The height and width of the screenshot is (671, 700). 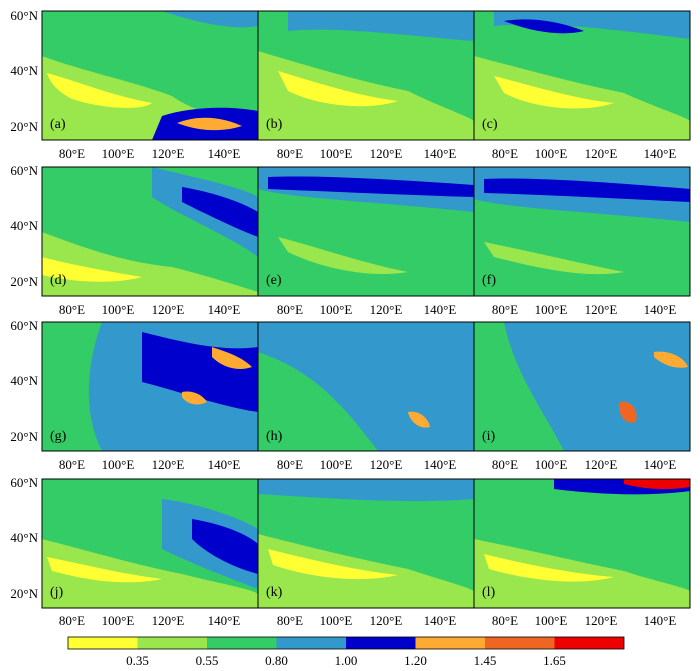 I want to click on panel-letter: (b), so click(x=274, y=124).